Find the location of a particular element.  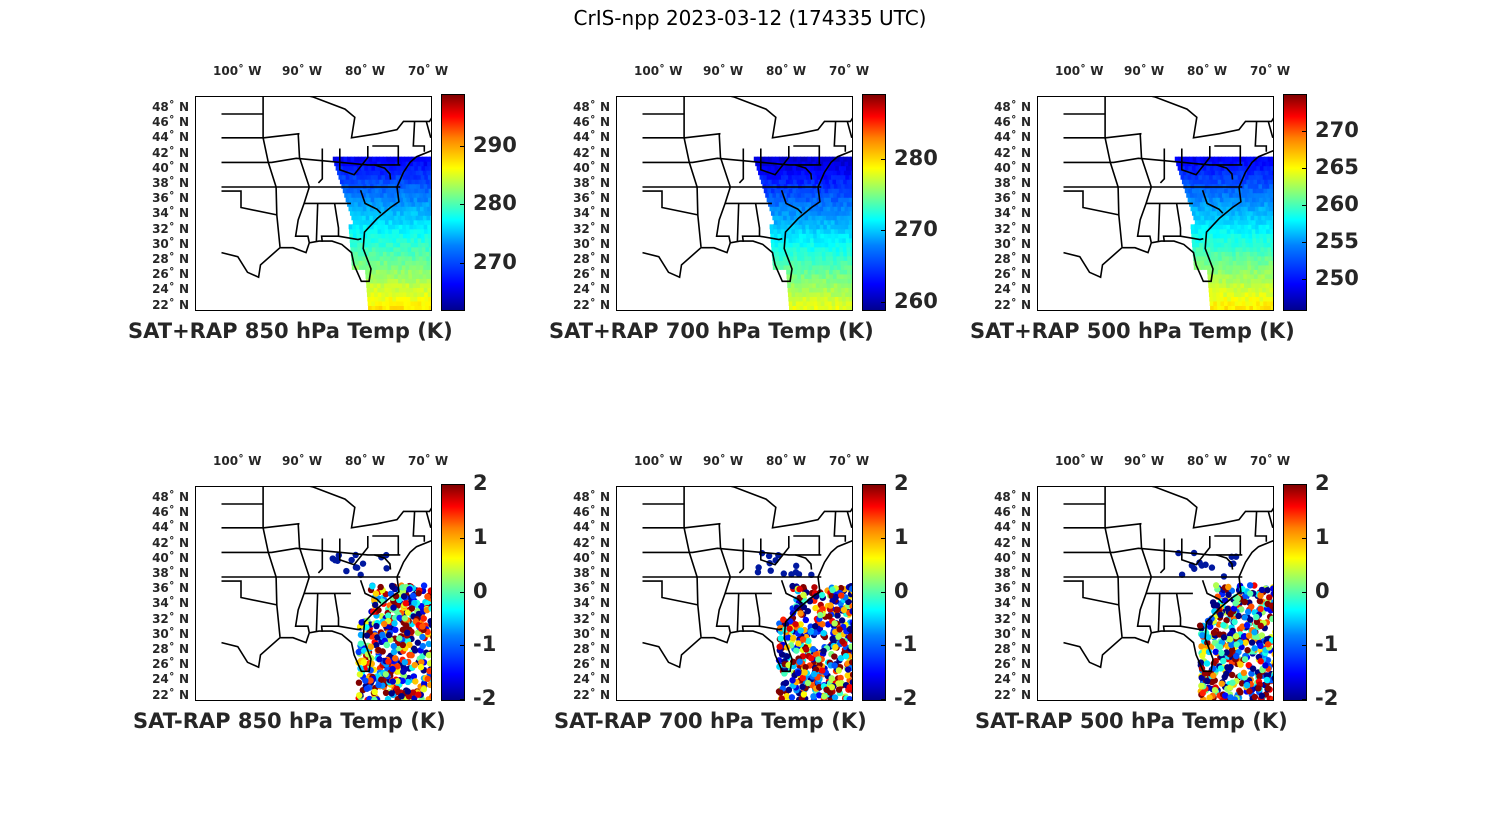

colorbar-tick-label: 270 is located at coordinates (916, 229).